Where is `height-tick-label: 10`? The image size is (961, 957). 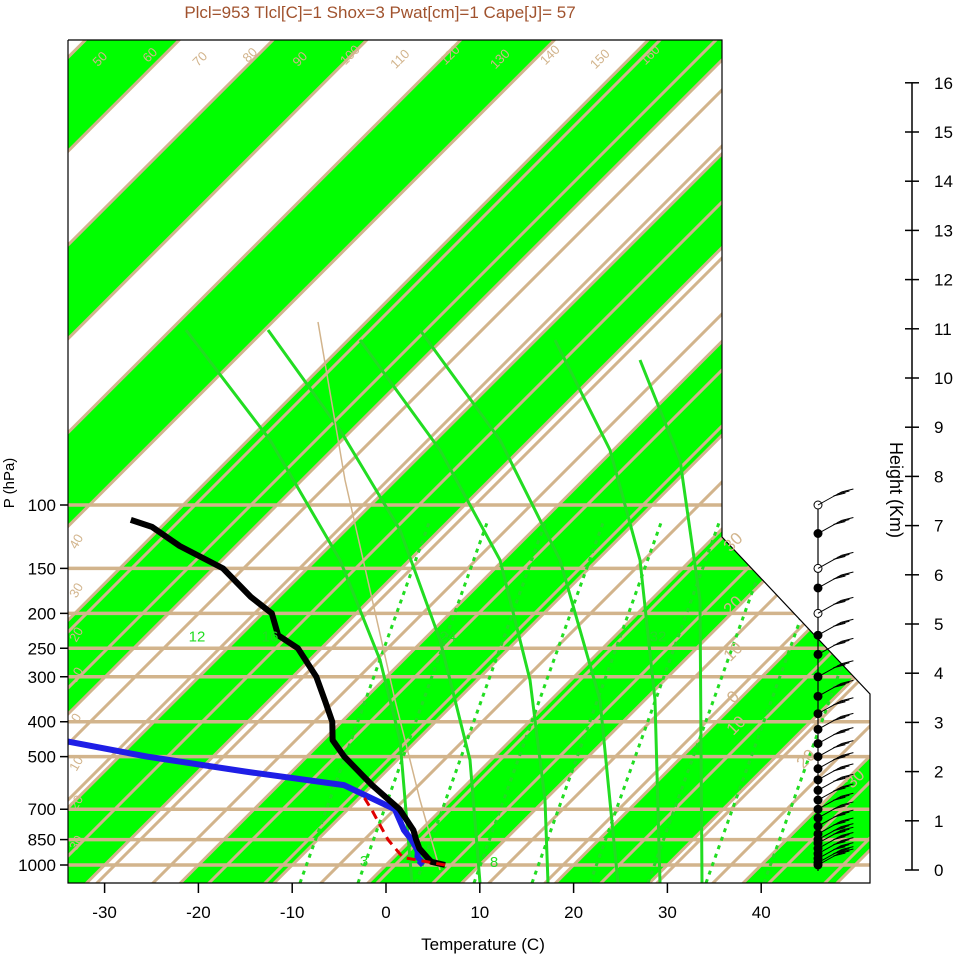
height-tick-label: 10 is located at coordinates (943, 378).